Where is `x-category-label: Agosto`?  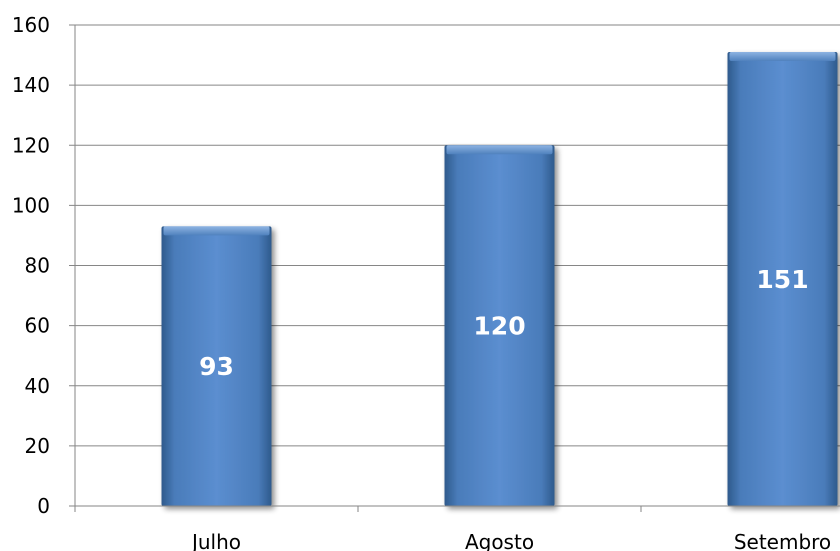 x-category-label: Agosto is located at coordinates (499, 540).